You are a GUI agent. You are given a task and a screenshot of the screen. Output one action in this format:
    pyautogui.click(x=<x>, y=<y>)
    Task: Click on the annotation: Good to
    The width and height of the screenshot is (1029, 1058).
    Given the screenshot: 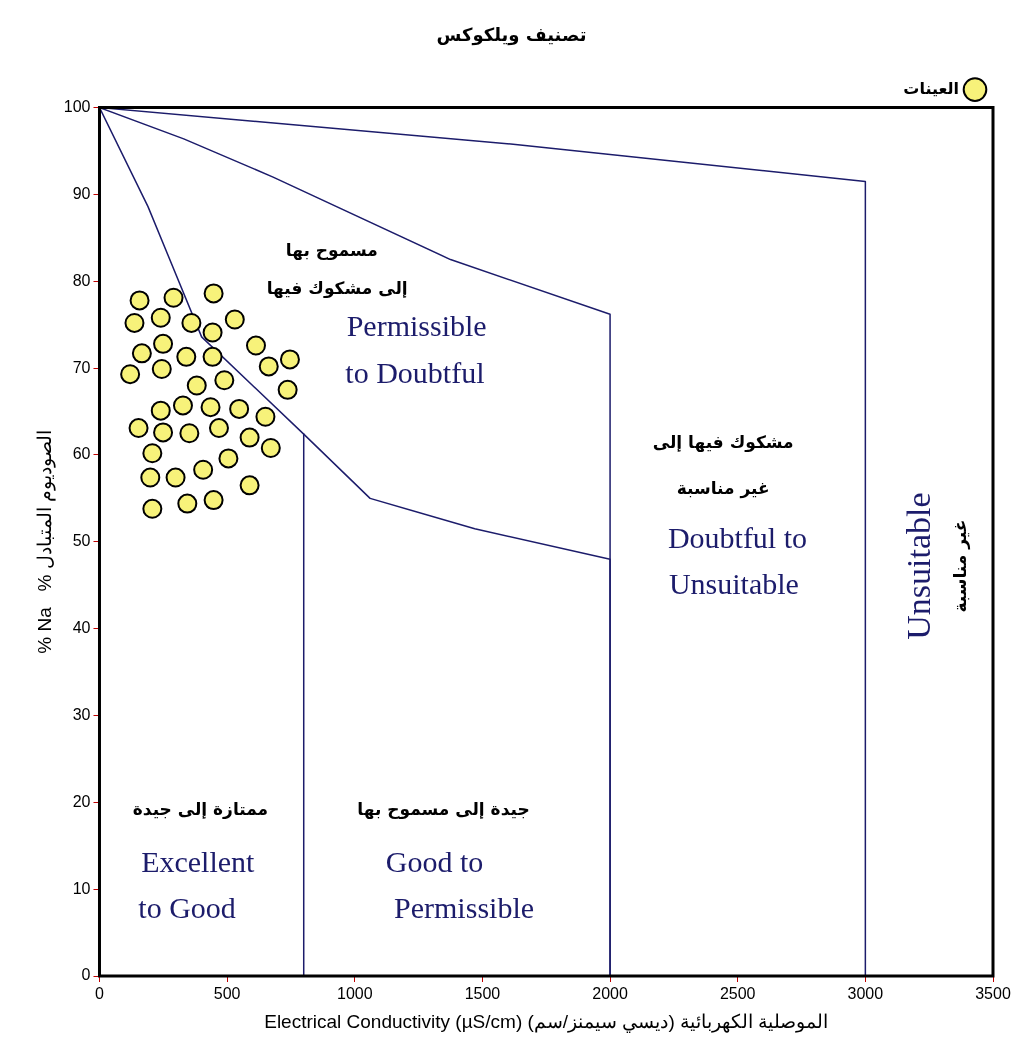 What is the action you would take?
    pyautogui.click(x=434, y=861)
    